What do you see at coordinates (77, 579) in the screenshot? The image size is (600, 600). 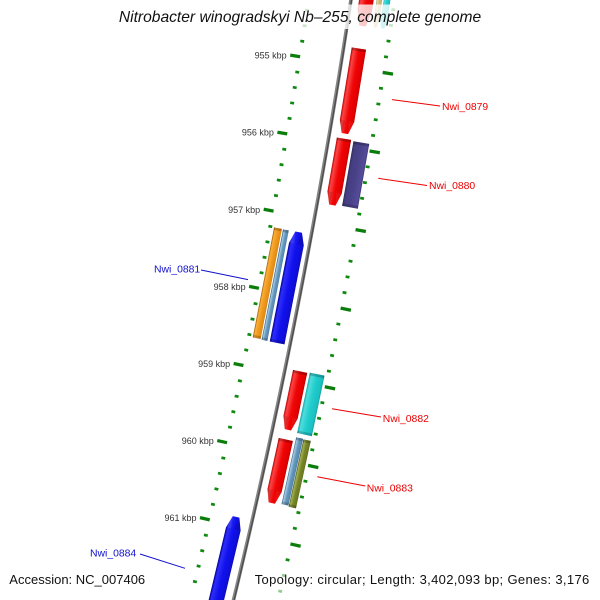 I see `svg-text: Accession: NC_007406` at bounding box center [77, 579].